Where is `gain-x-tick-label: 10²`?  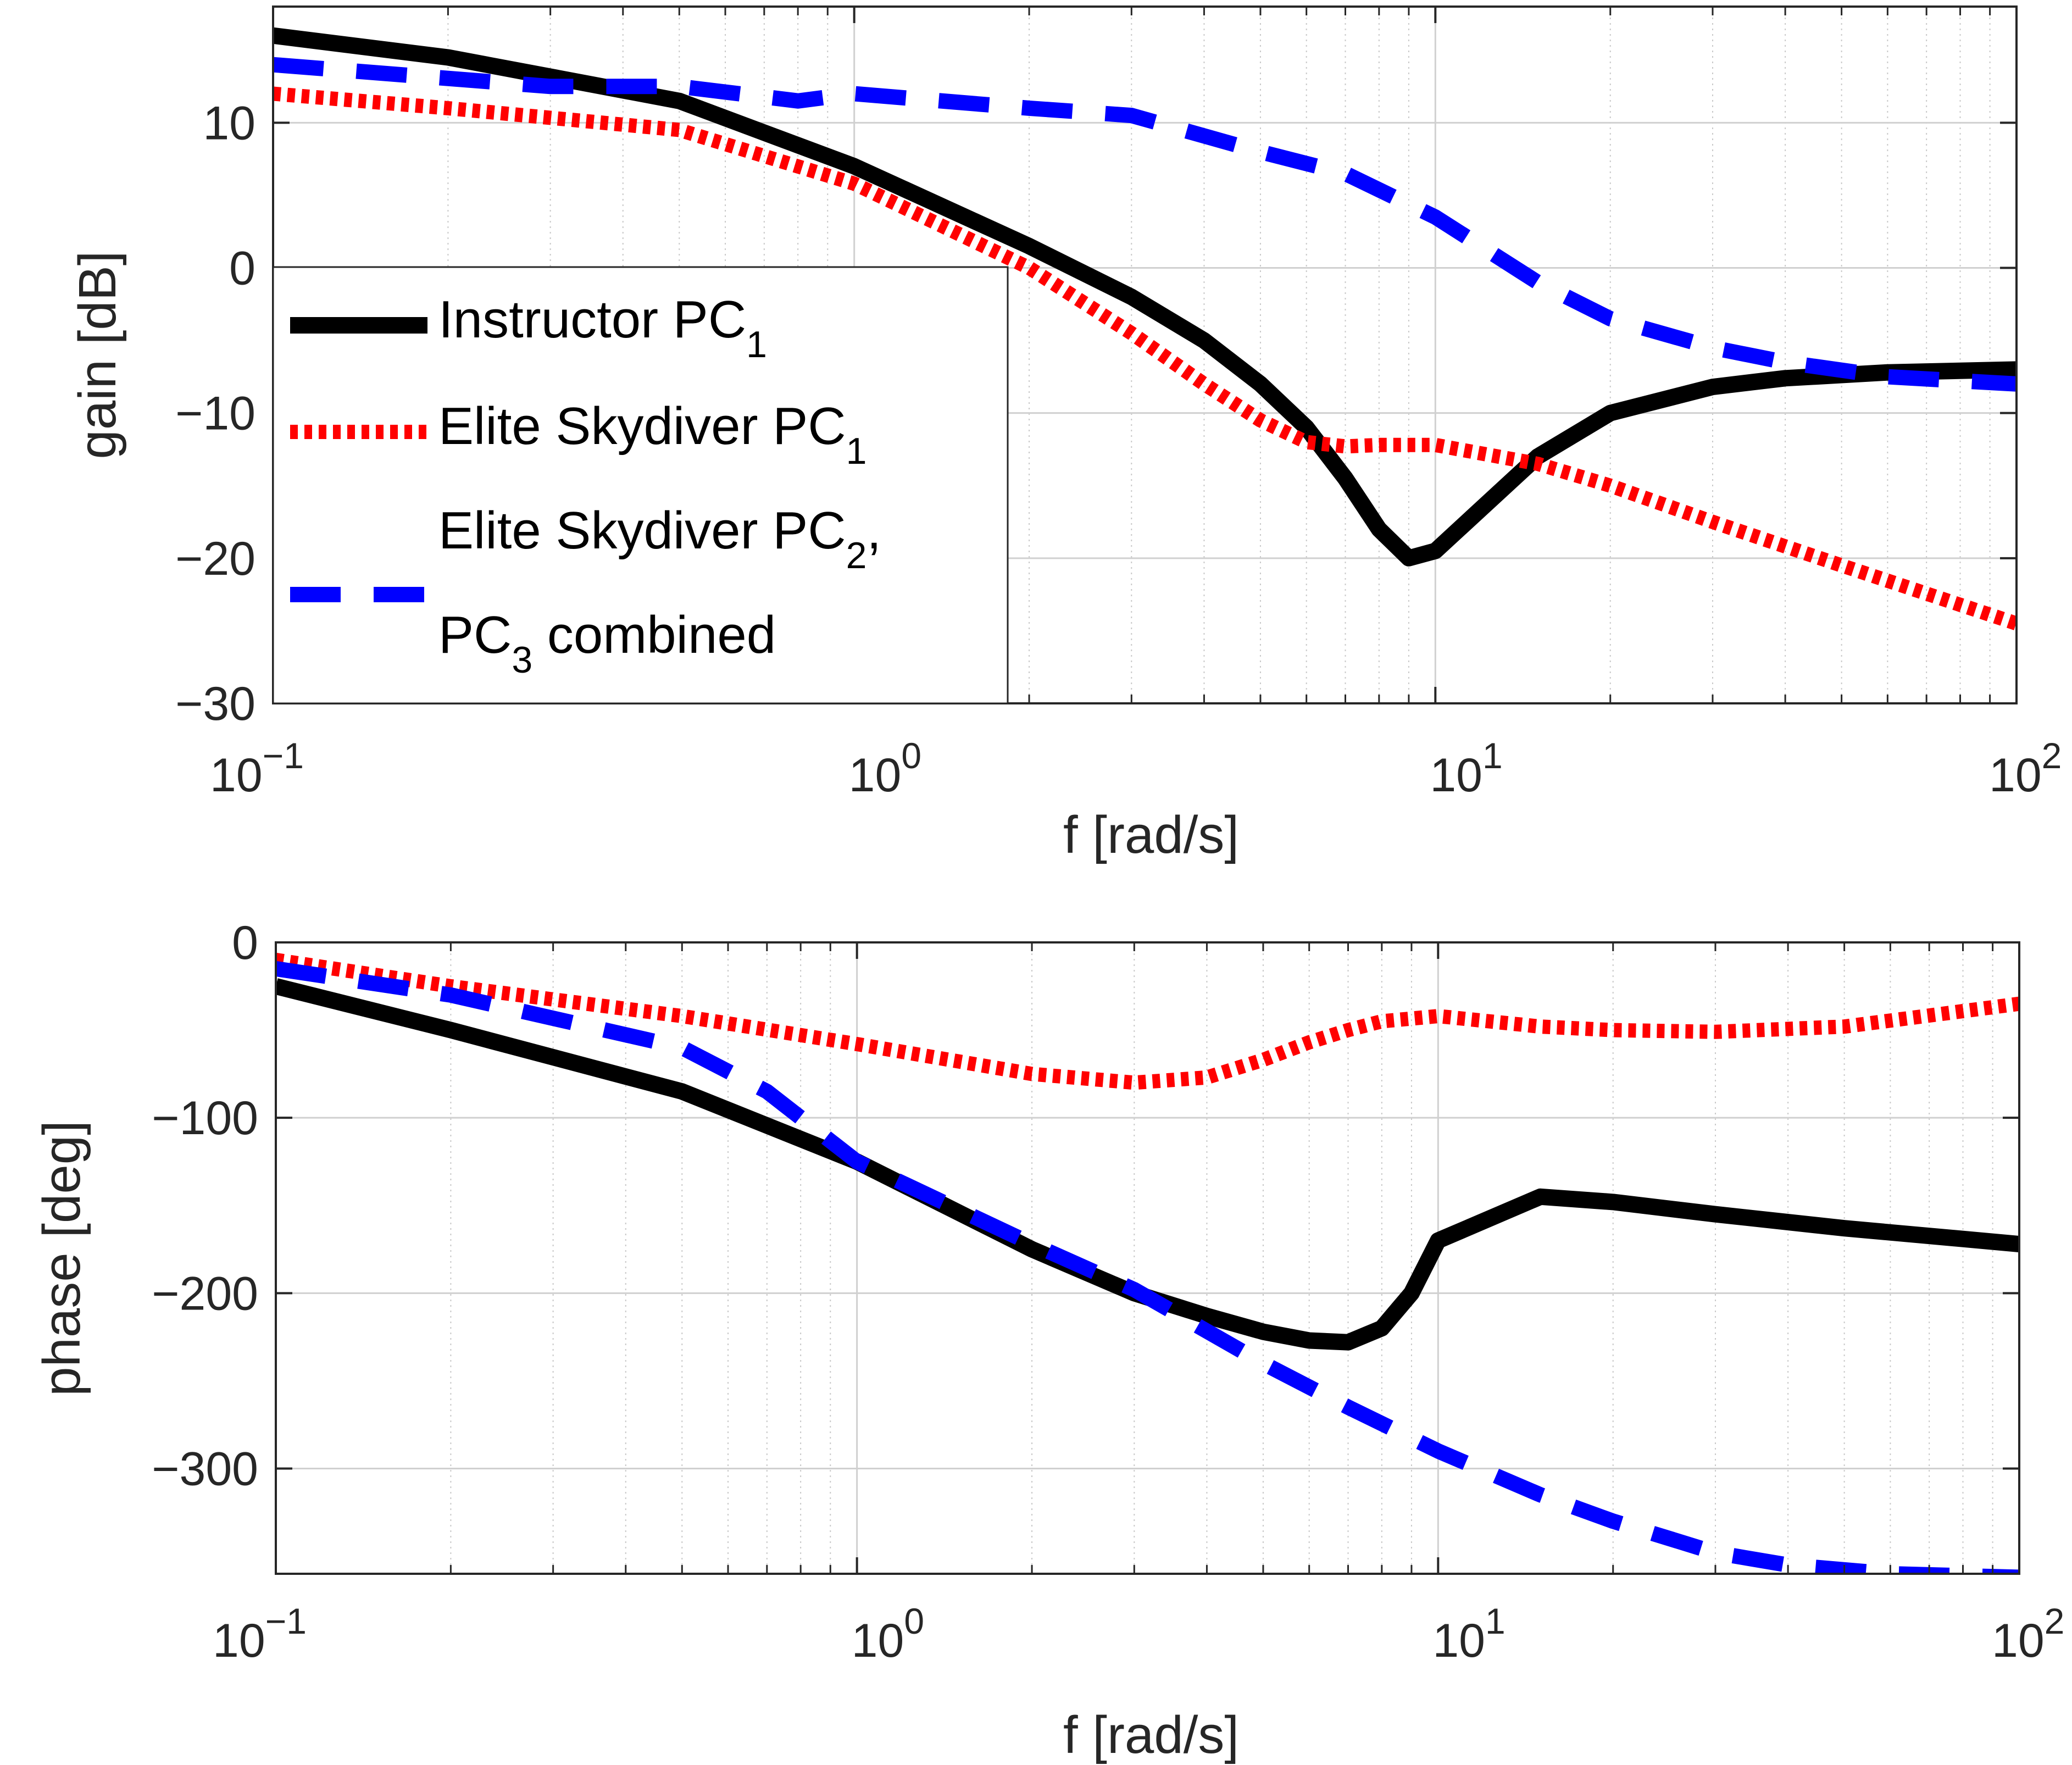
gain-x-tick-label: 10² is located at coordinates (2026, 768).